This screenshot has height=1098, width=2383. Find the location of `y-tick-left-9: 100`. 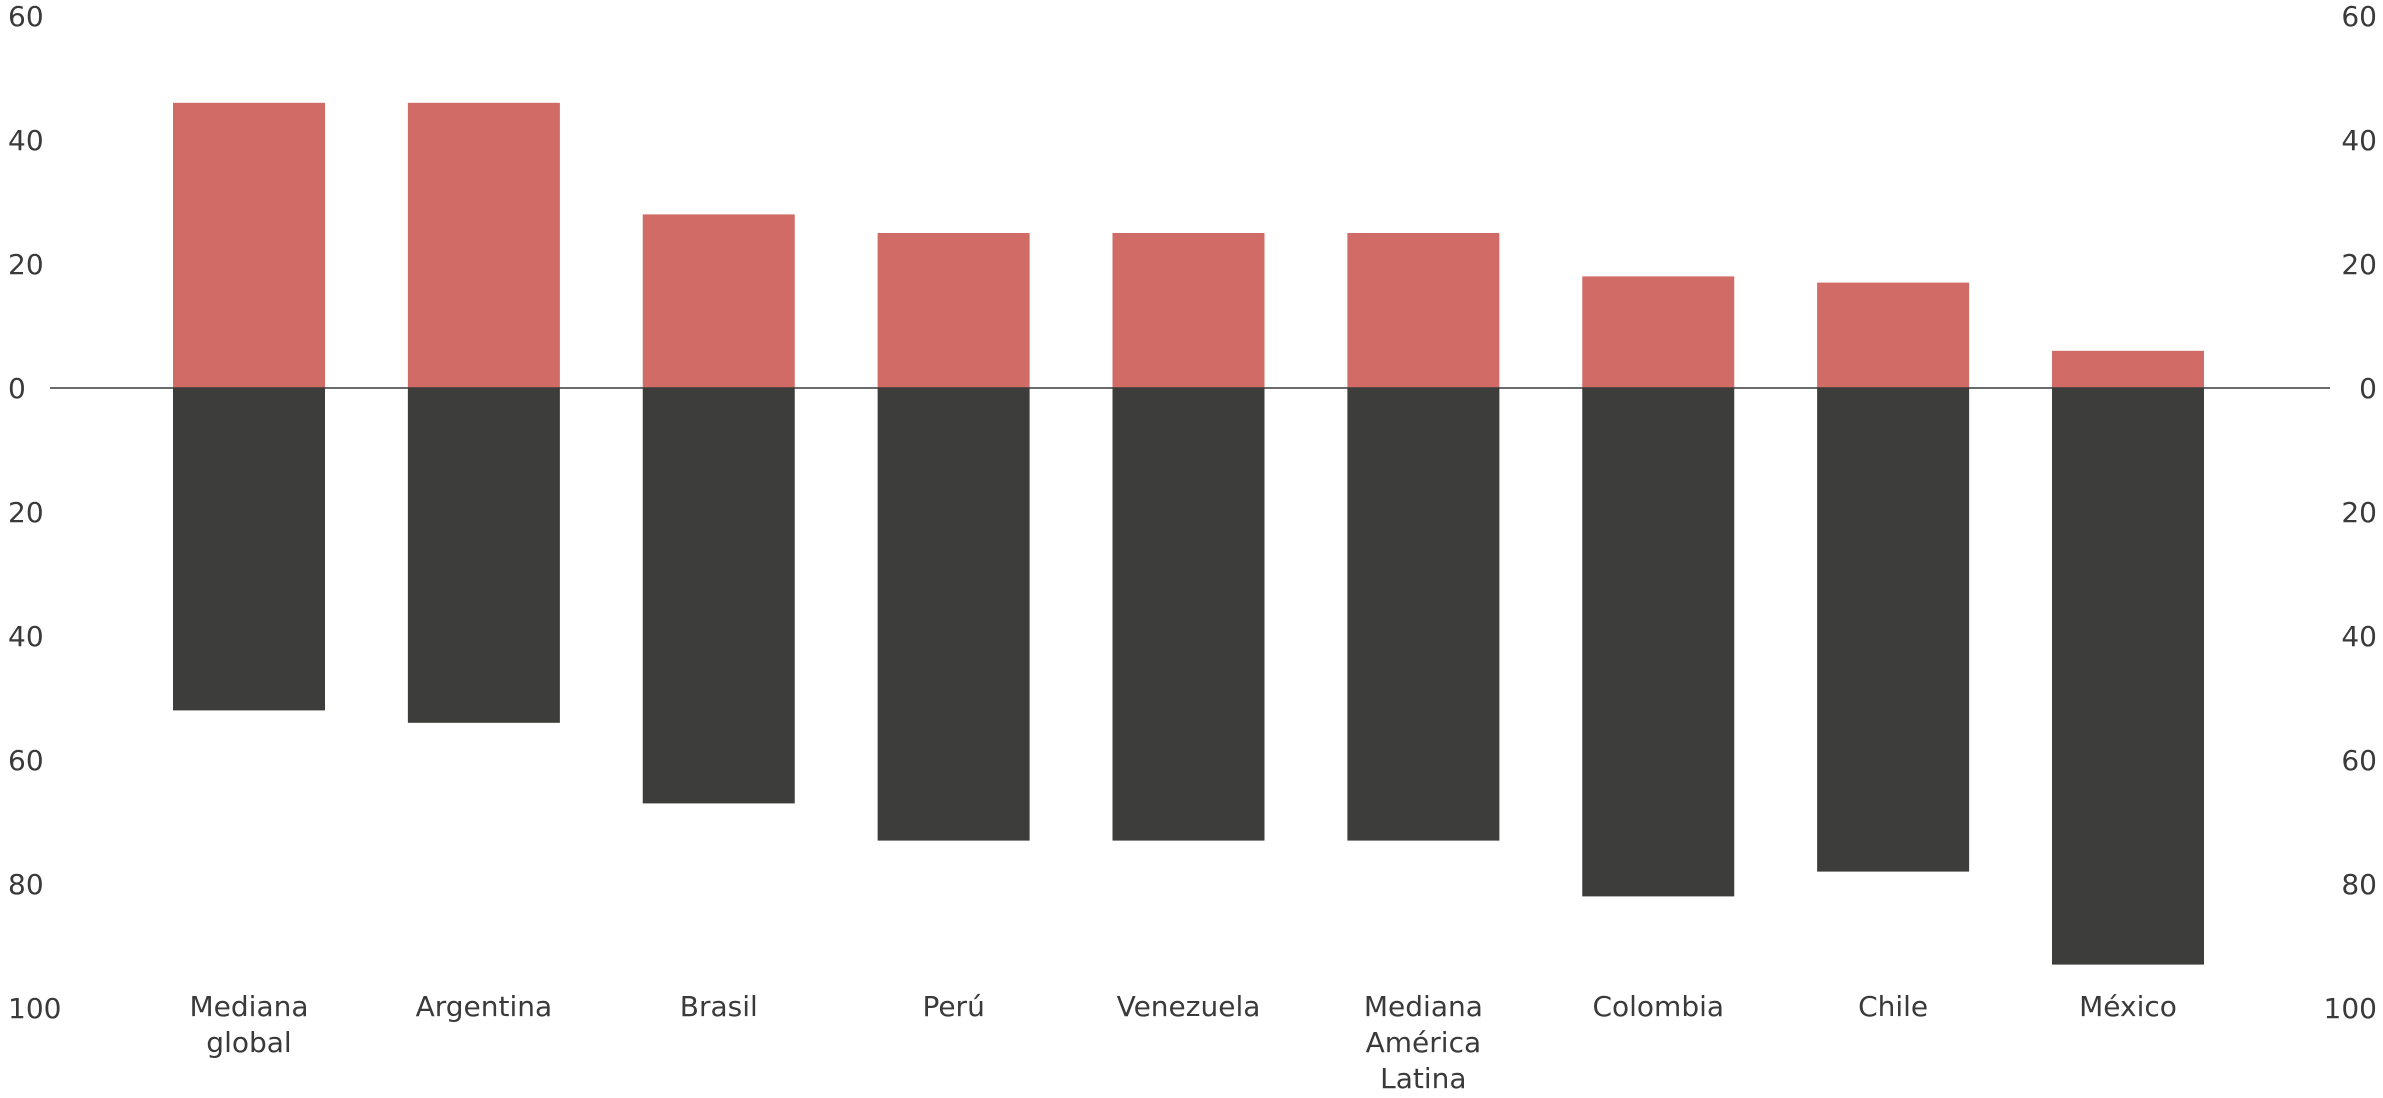

y-tick-left-9: 100 is located at coordinates (34, 1008).